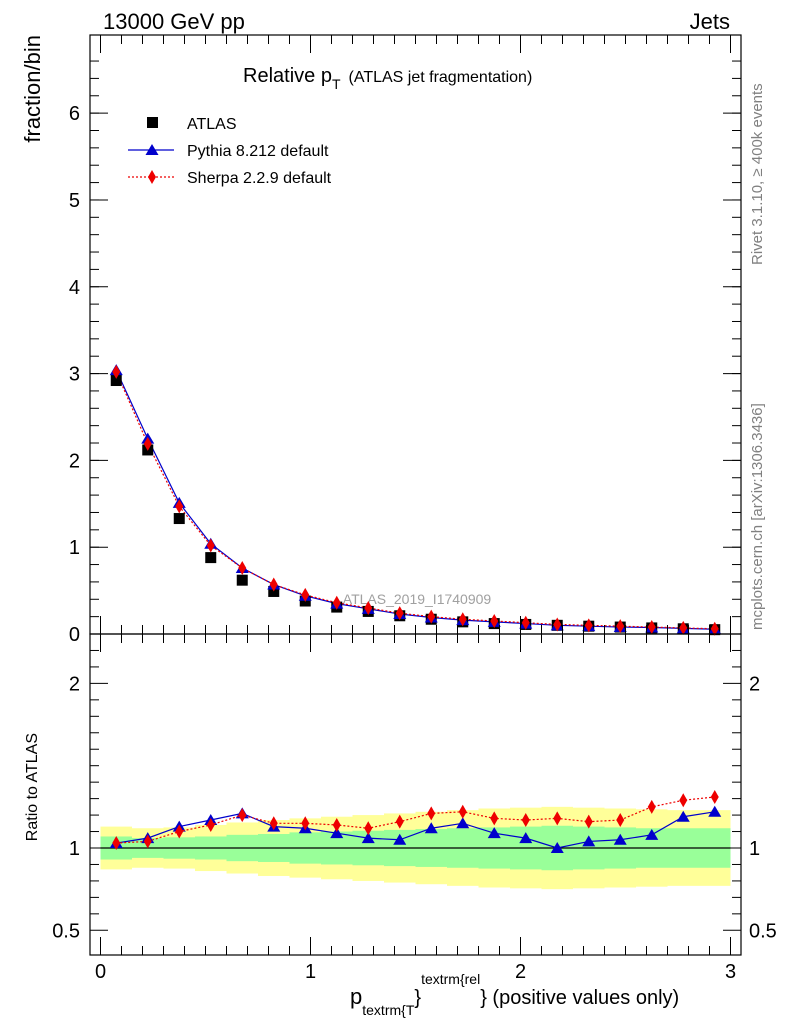 This screenshot has width=786, height=1024. What do you see at coordinates (174, 21) in the screenshot?
I see `header-energy-label: 13000 GeV pp` at bounding box center [174, 21].